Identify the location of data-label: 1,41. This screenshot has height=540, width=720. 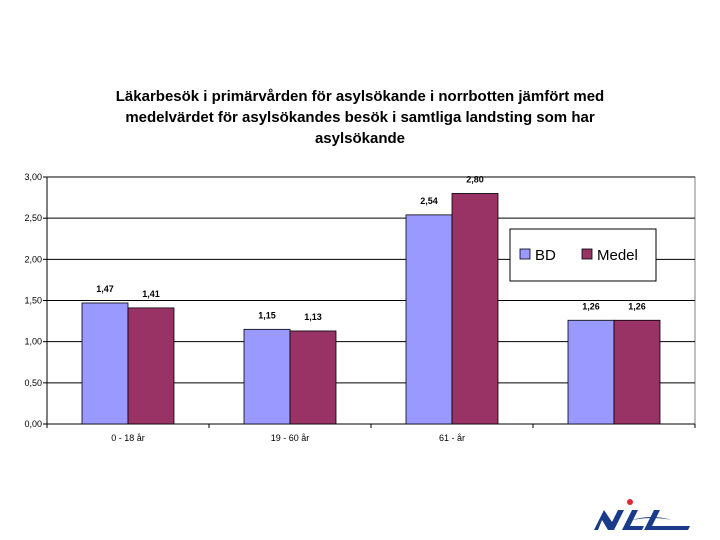
(151, 294).